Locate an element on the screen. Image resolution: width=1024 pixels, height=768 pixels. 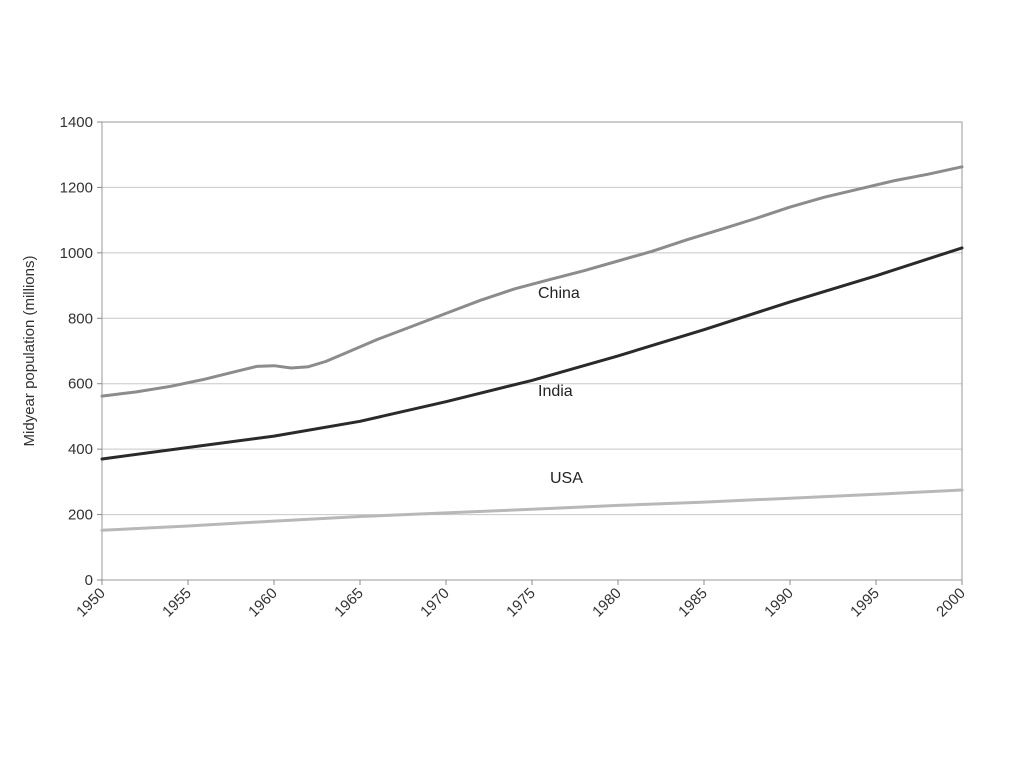
x-tick-label-1965: 1965 is located at coordinates (349, 603).